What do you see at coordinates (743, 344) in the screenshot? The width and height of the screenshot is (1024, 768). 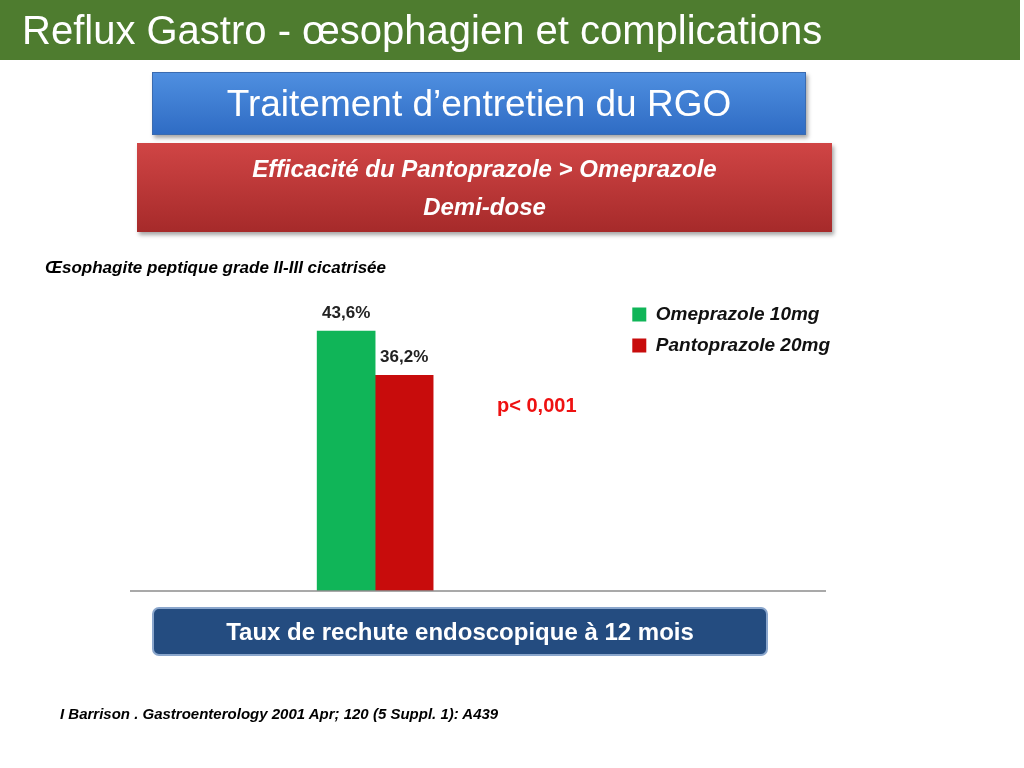 I see `legend-label: Pantoprazole 20mg` at bounding box center [743, 344].